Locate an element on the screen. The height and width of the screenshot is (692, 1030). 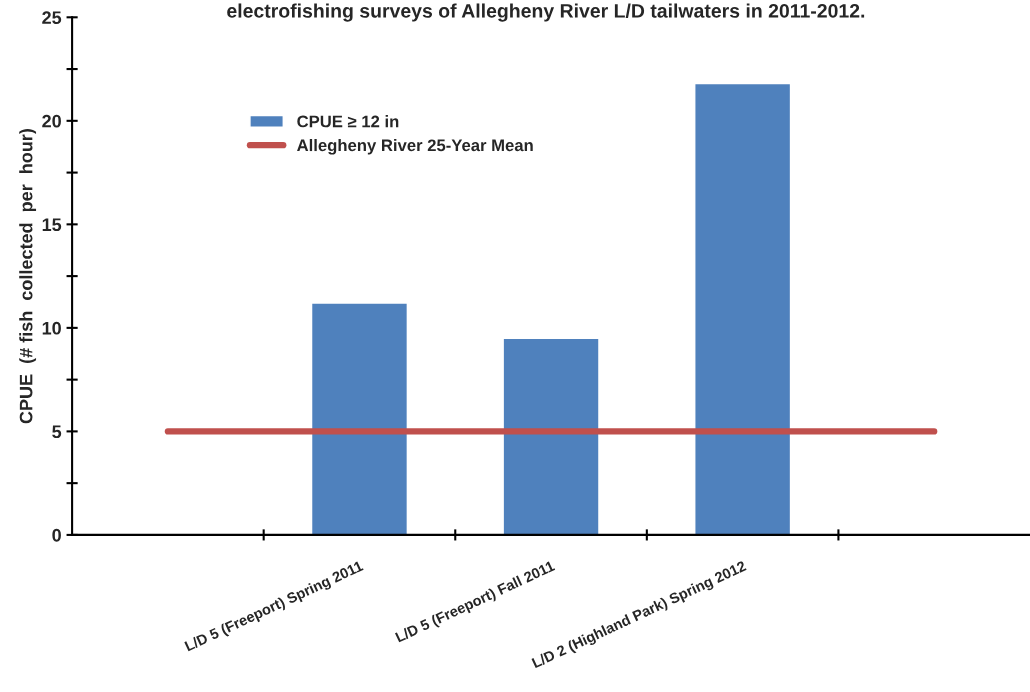
legend-label: CPUE ≥ 12 in is located at coordinates (348, 121).